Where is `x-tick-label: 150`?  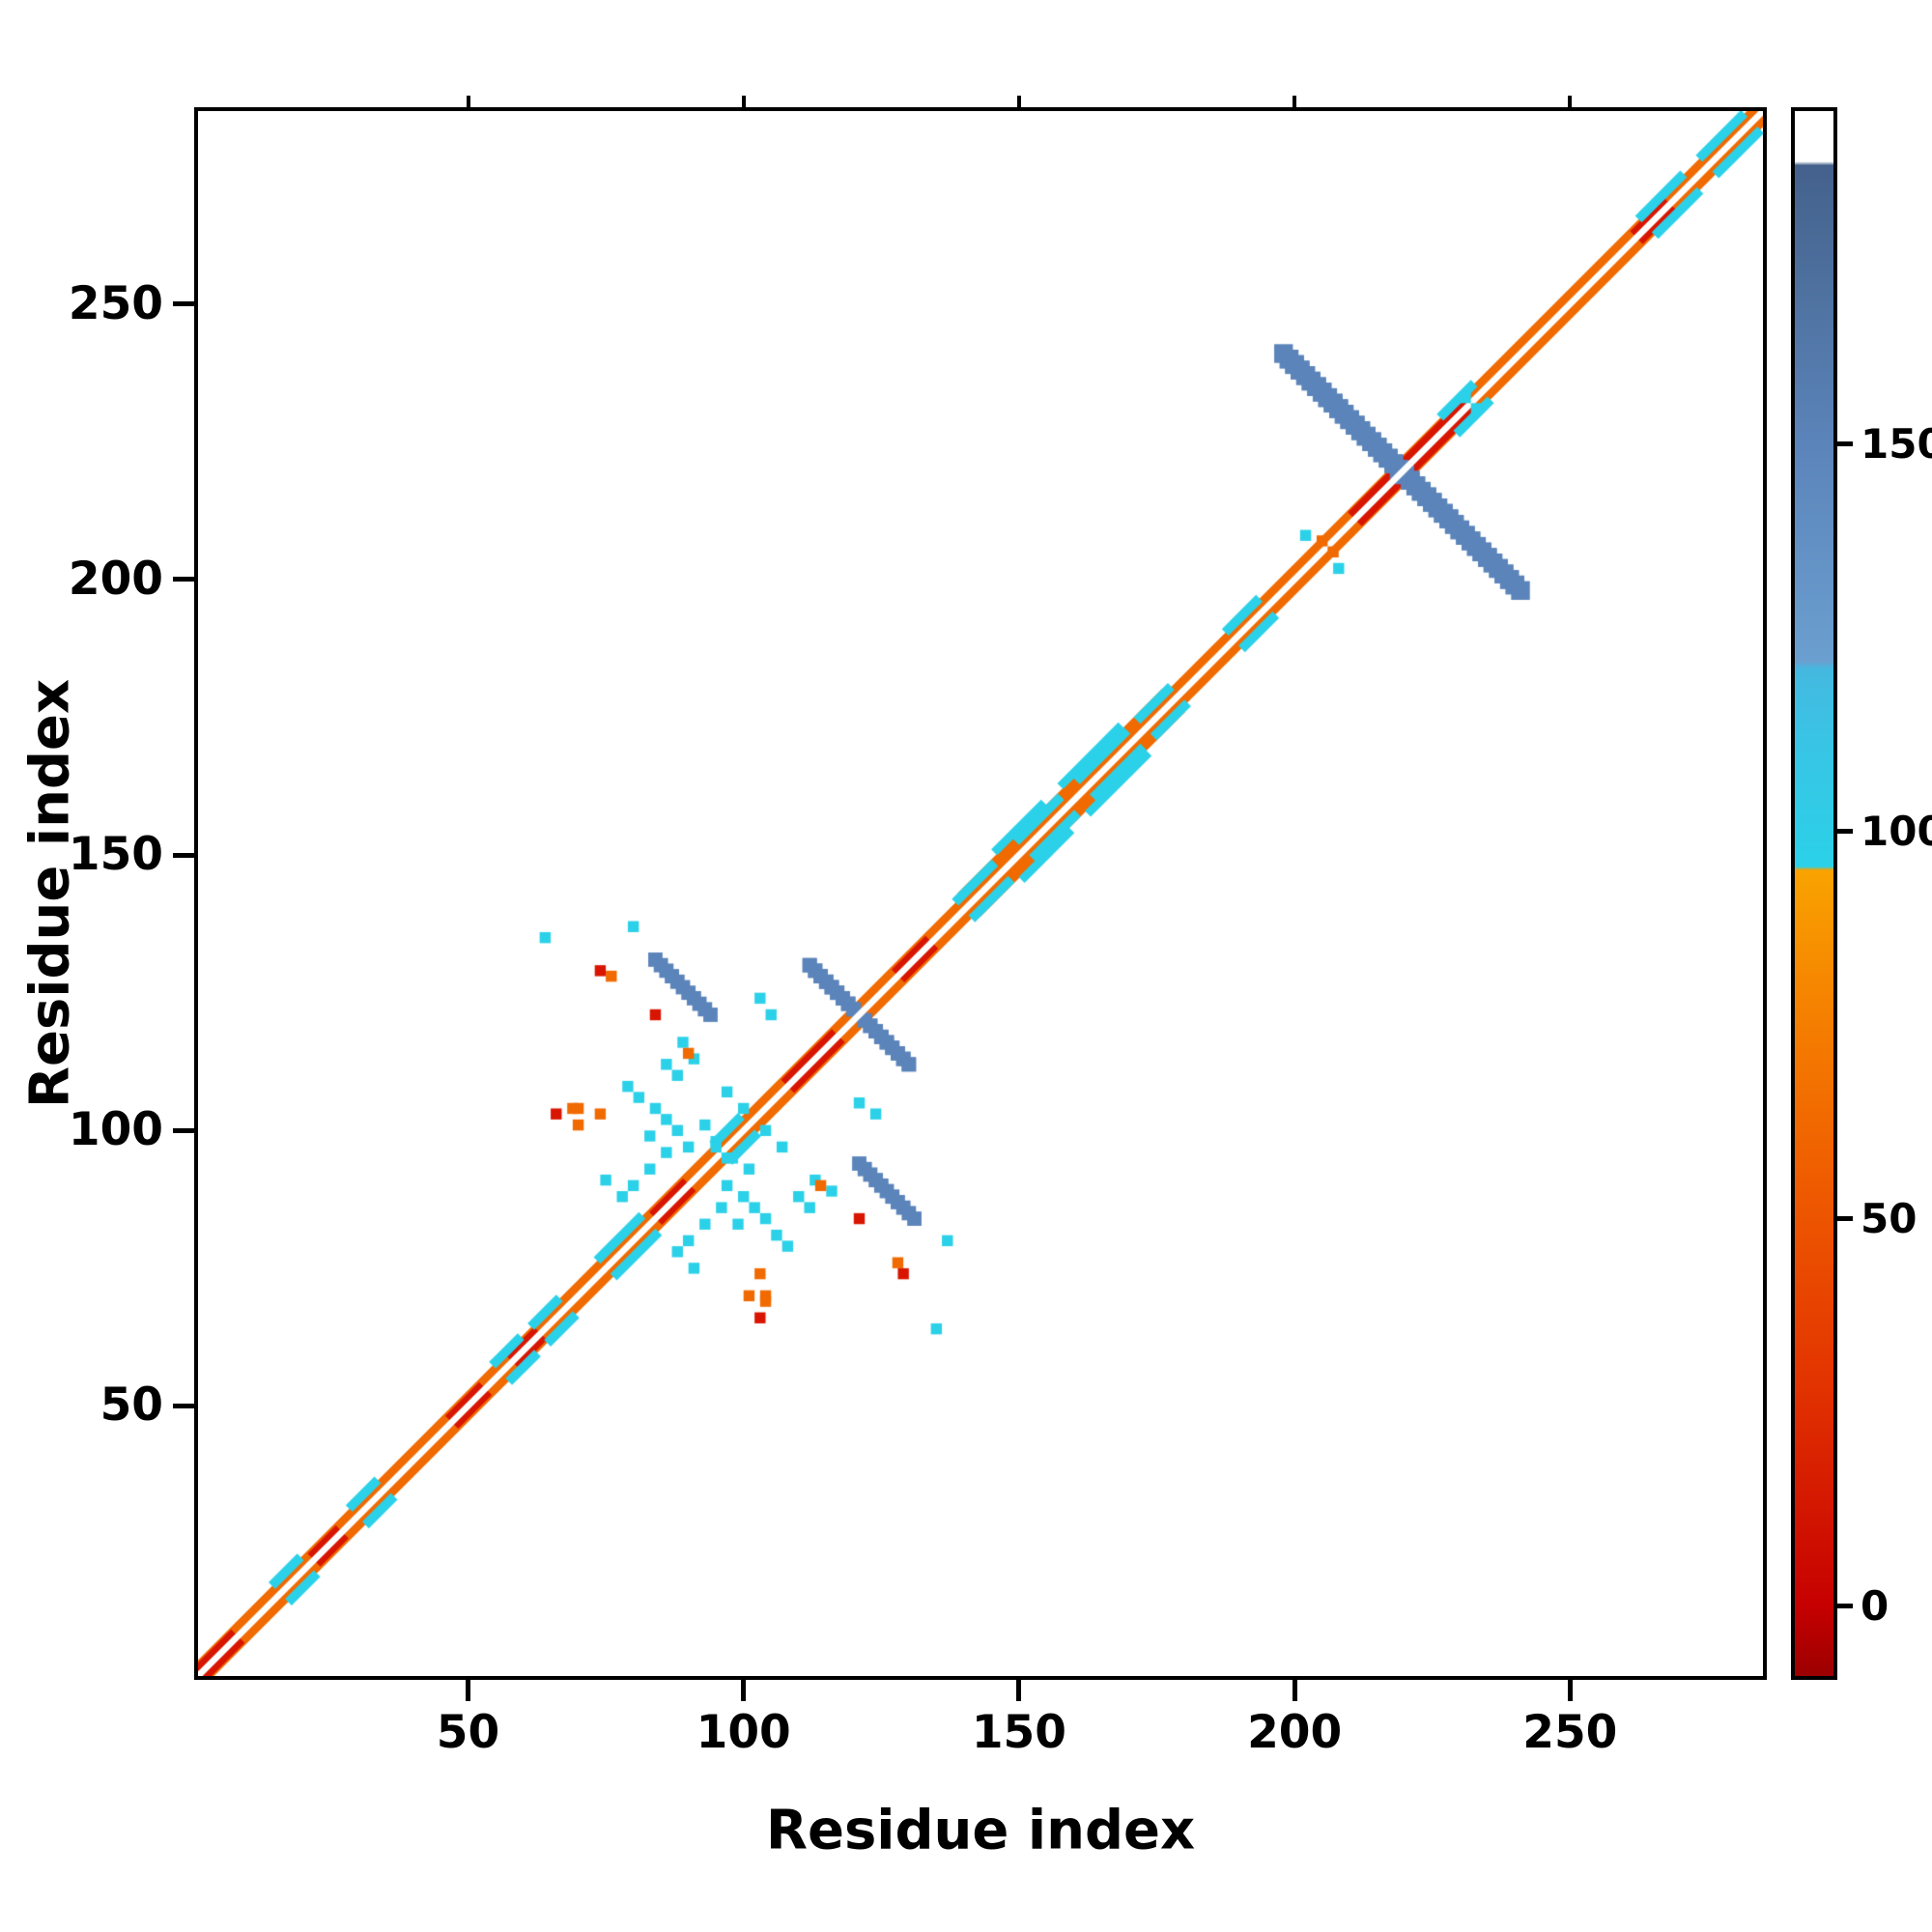
x-tick-label: 150 is located at coordinates (1018, 1732).